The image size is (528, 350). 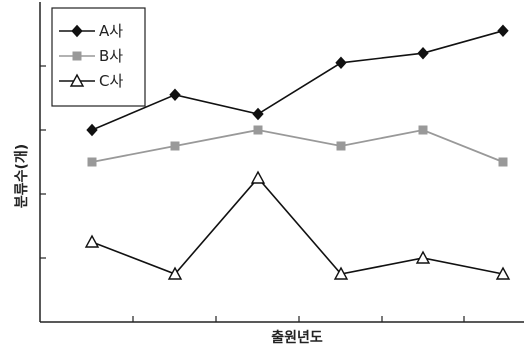 I want to click on legend-label: A사, so click(x=111, y=31).